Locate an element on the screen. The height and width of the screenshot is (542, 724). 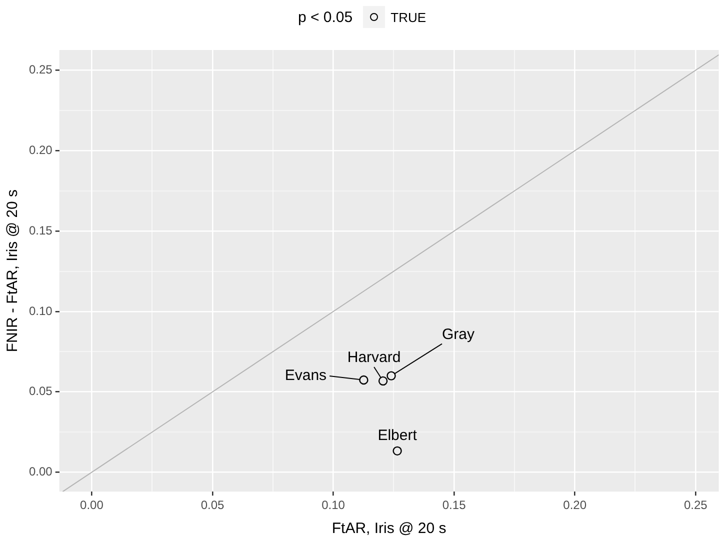
y-tick-label: 0.00 is located at coordinates (40, 471).